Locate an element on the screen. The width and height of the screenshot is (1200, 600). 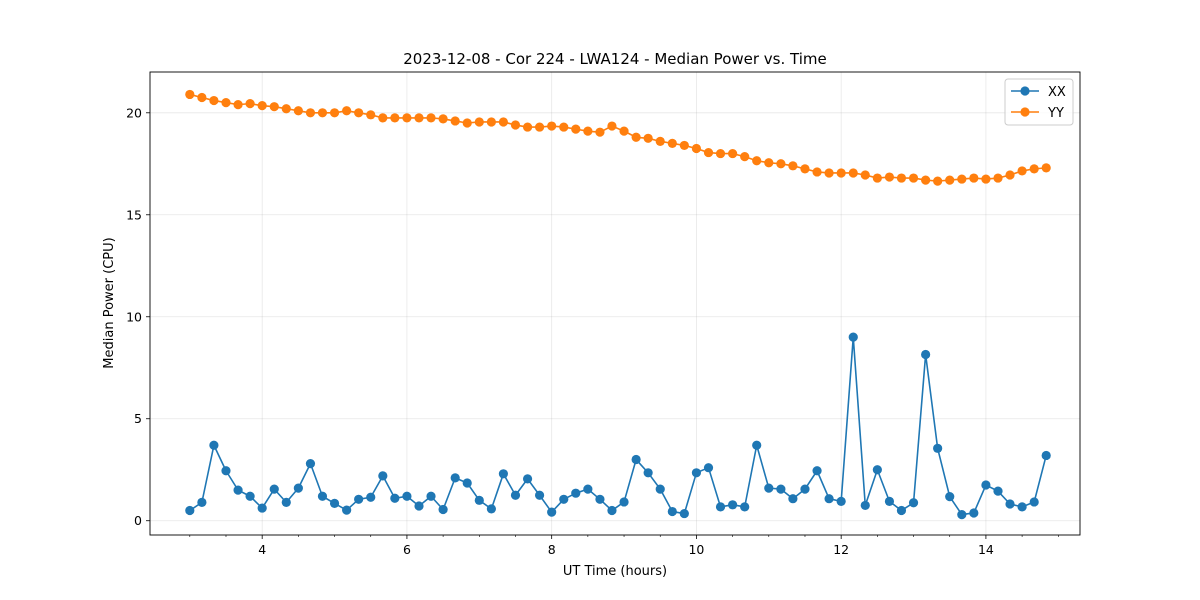
legend-yy-marker is located at coordinates (1025, 112).